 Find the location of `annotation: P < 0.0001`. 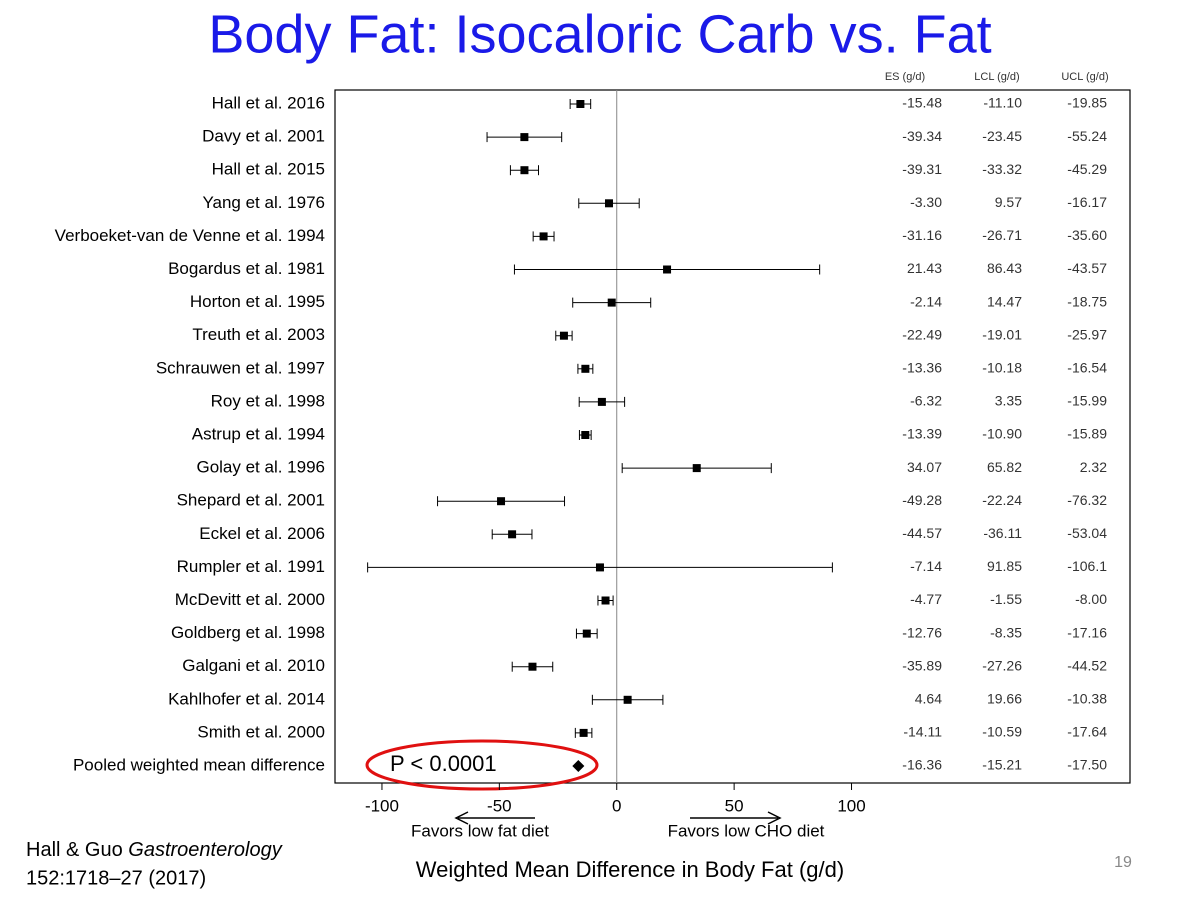

annotation: P < 0.0001 is located at coordinates (443, 763).